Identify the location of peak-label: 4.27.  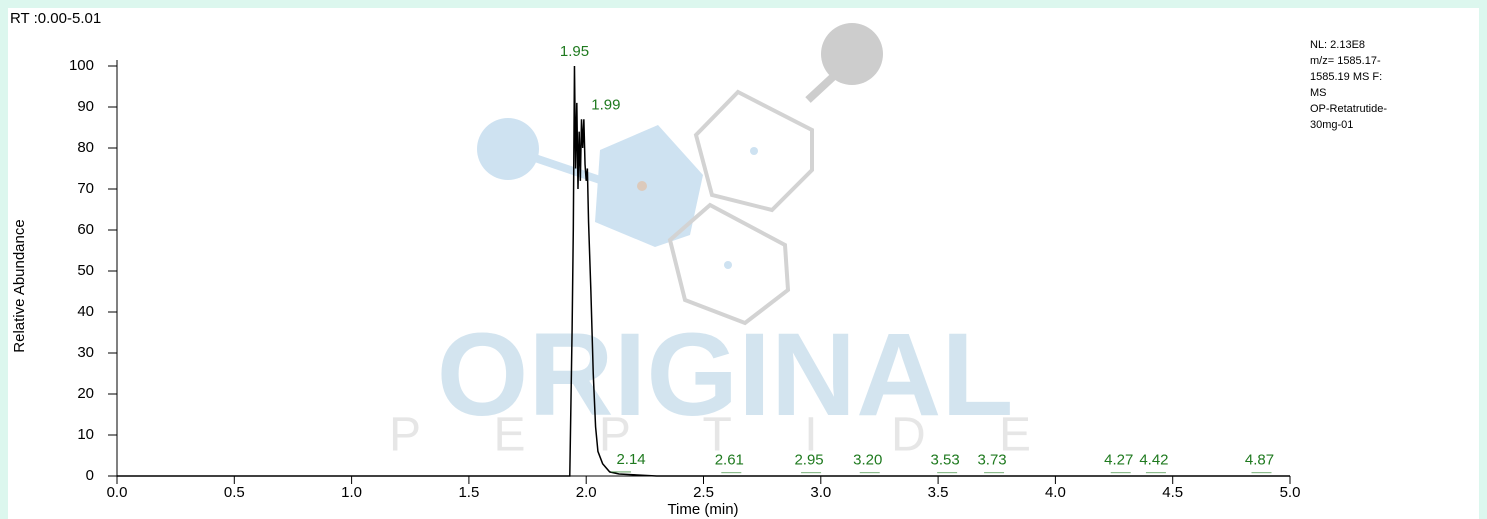
(1118, 460).